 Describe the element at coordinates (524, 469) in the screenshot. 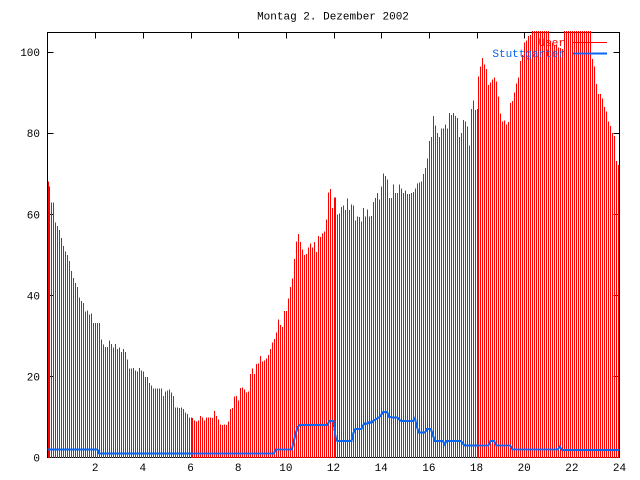

I see `x-tick-label: 20` at that location.